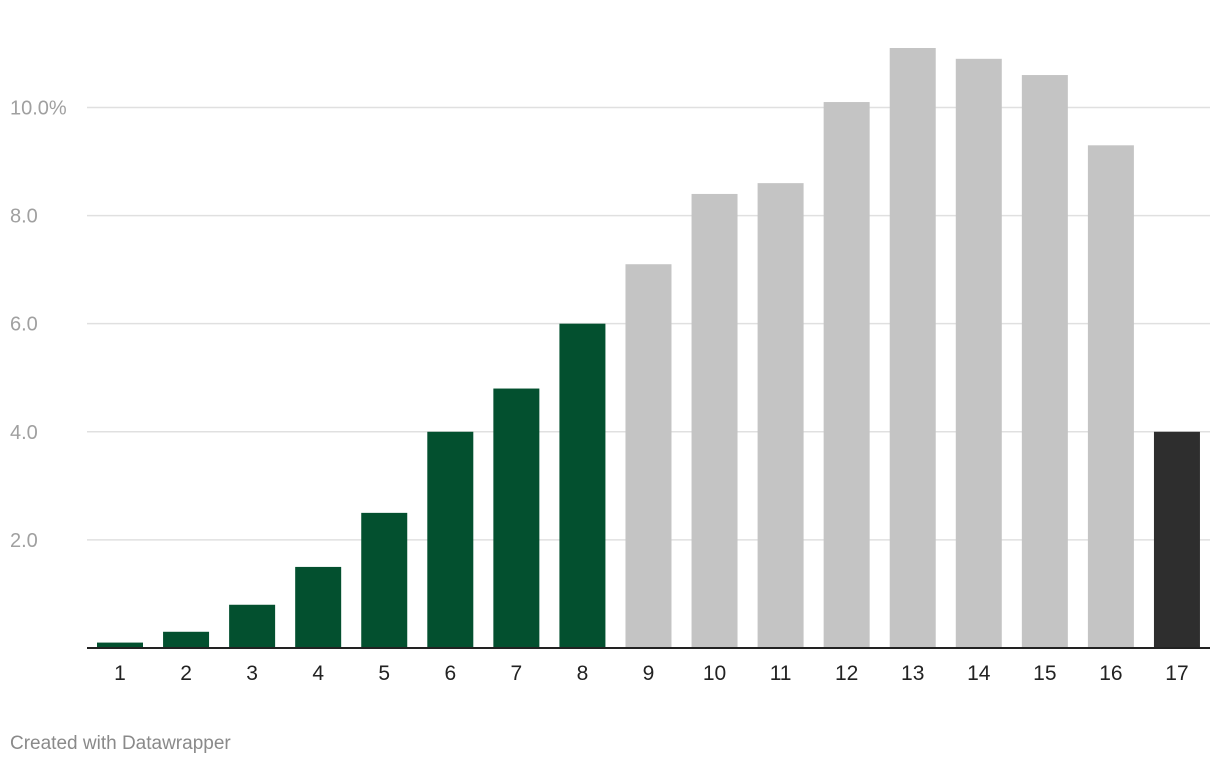 The image size is (1220, 768). What do you see at coordinates (318, 673) in the screenshot?
I see `x-tick-label: 4` at bounding box center [318, 673].